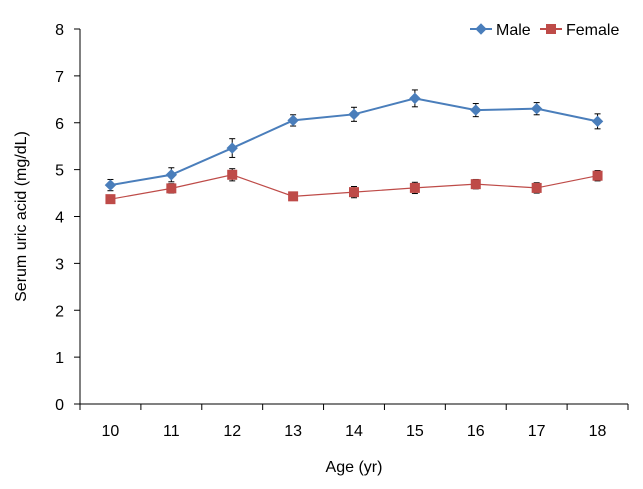 Image resolution: width=643 pixels, height=489 pixels. Describe the element at coordinates (59, 405) in the screenshot. I see `y-tick-label: 0` at that location.